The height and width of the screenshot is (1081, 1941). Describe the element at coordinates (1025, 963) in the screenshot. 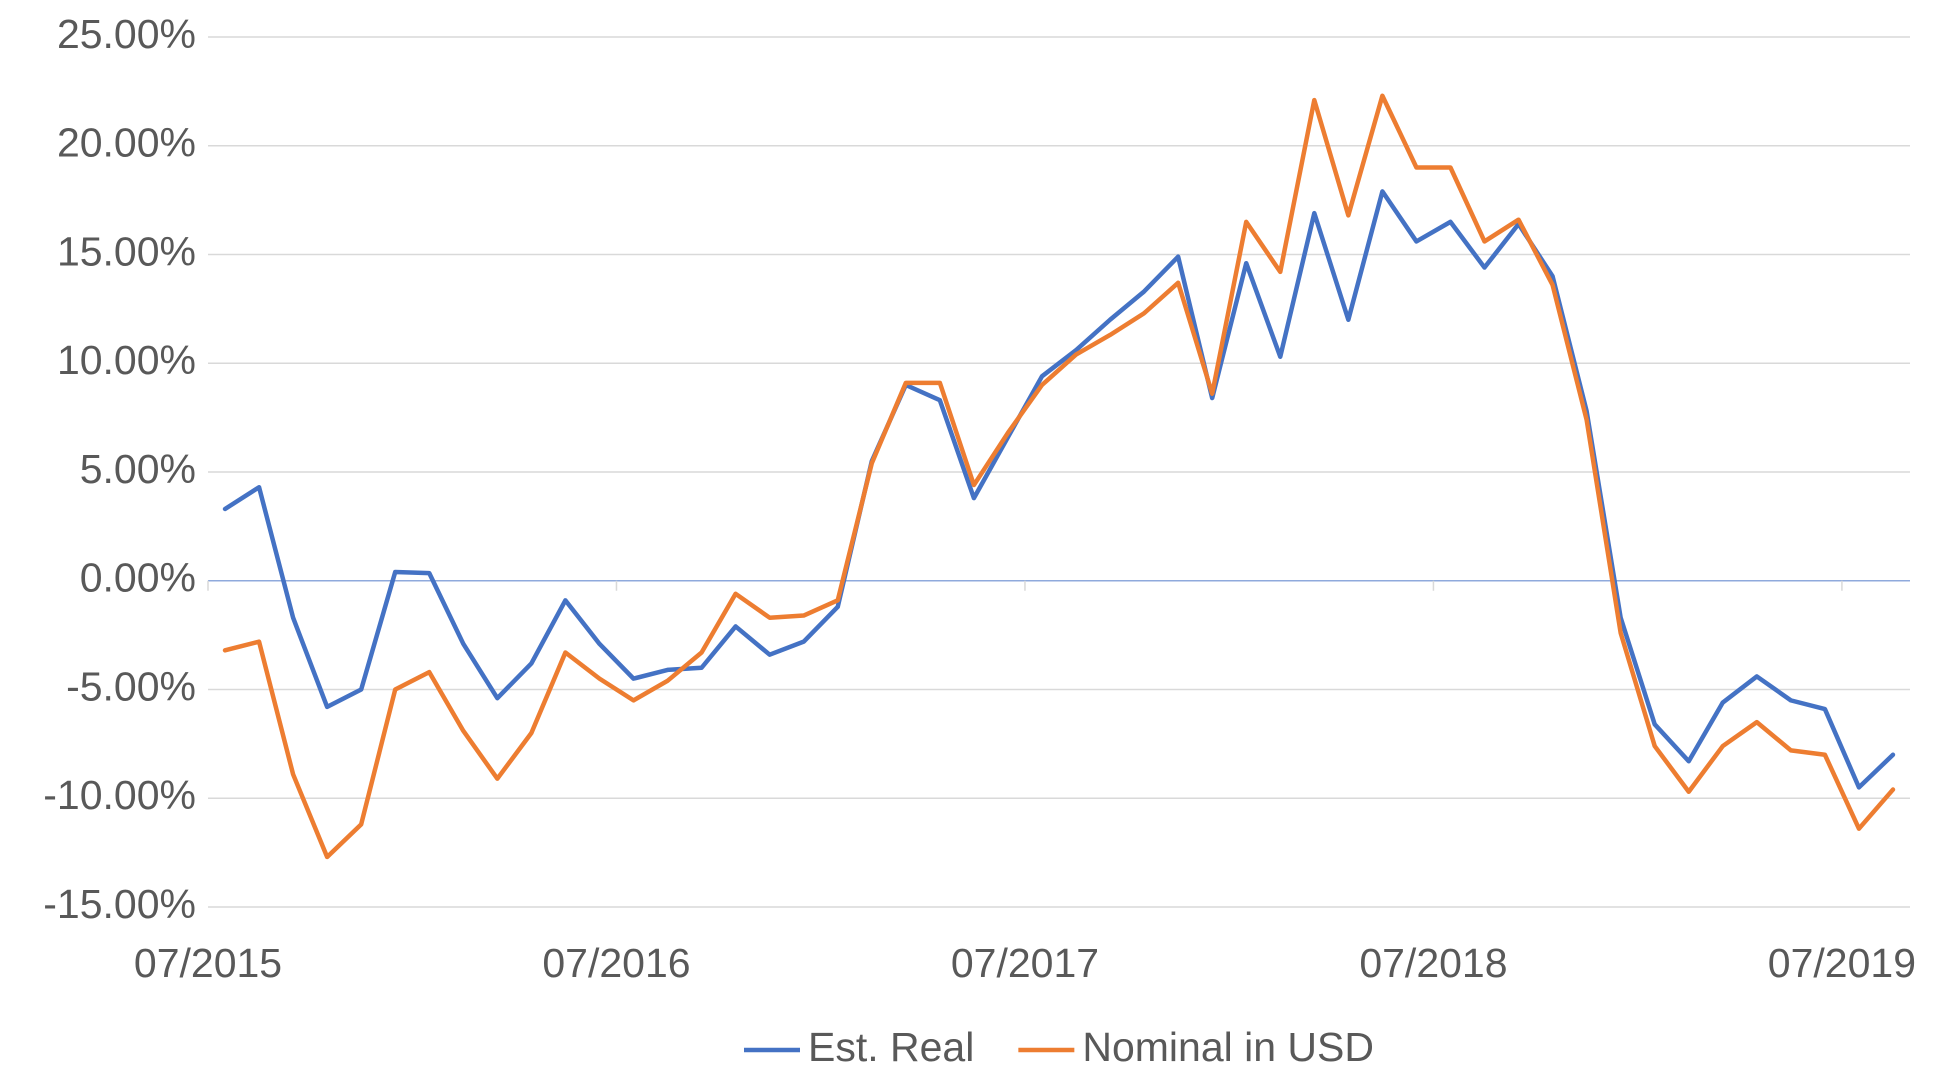

I see `x-tick-label: 07/2017` at that location.